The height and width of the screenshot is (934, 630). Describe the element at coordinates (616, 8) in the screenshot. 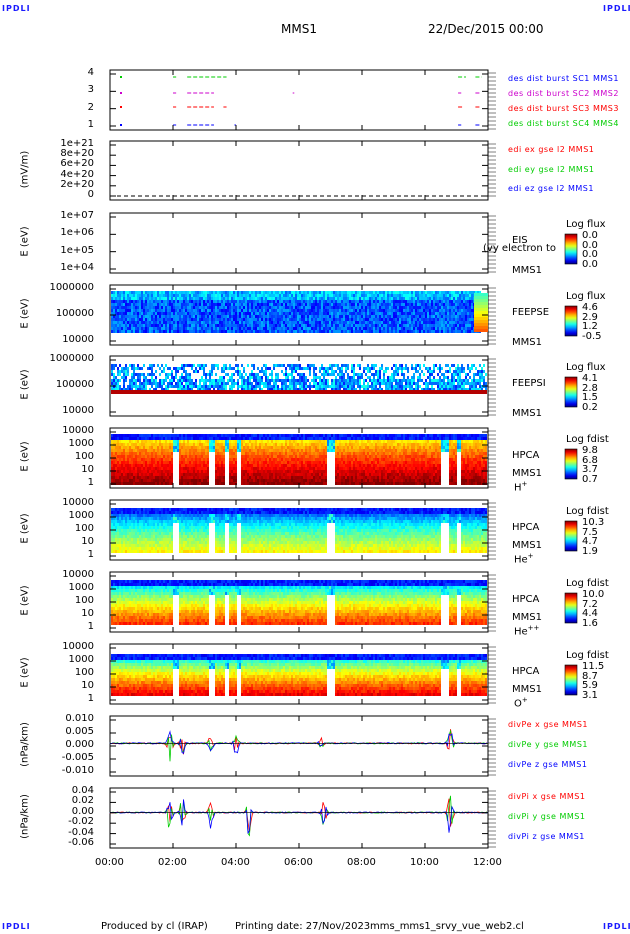

I see `corner-label-tr: IPDLI` at that location.